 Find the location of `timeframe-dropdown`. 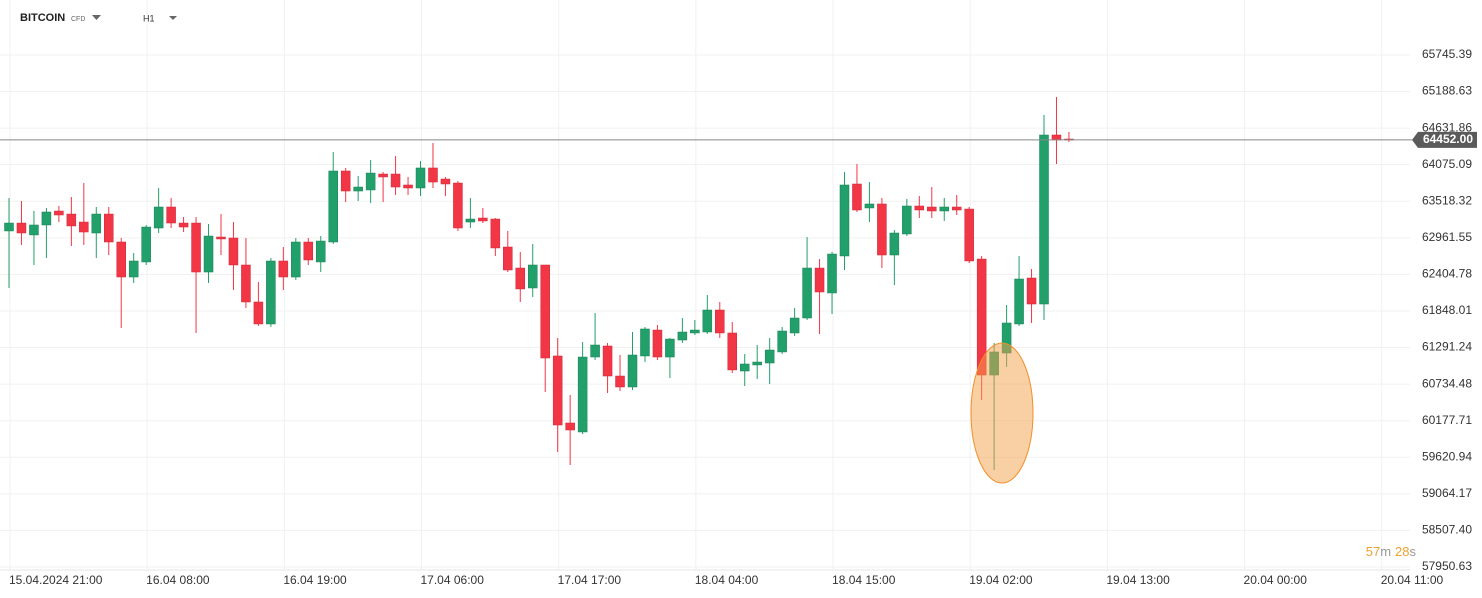

timeframe-dropdown is located at coordinates (173, 18).